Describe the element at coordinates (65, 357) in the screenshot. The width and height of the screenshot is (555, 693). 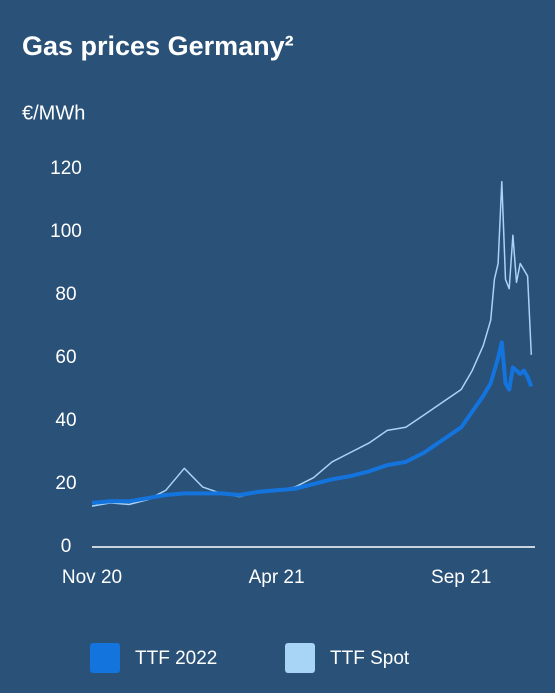
I see `y-tick-label: 60` at that location.